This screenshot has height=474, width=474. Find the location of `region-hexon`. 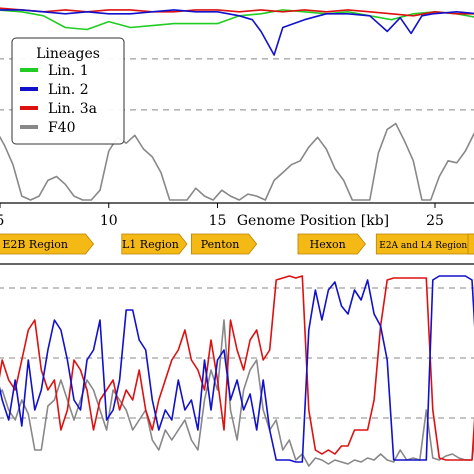

region-hexon is located at coordinates (331, 244).